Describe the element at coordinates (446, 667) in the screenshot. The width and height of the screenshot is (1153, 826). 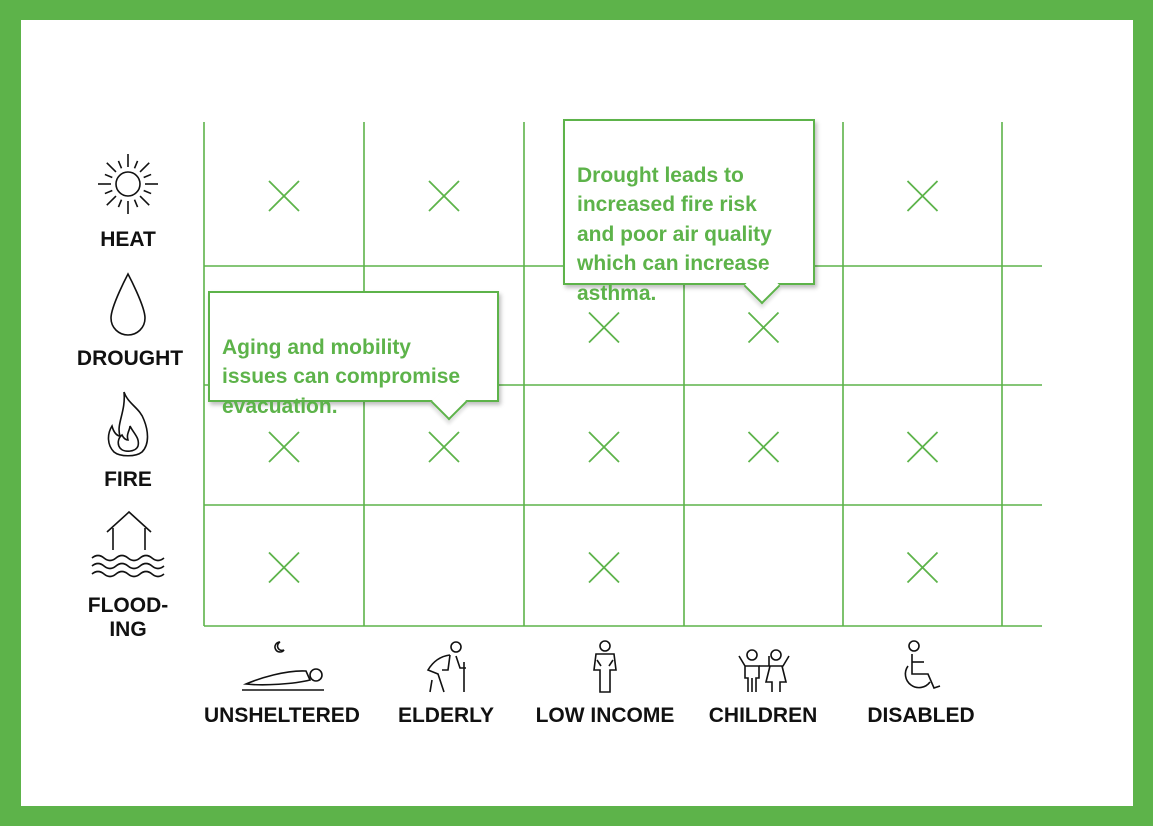
I see `elderly-person-icon` at that location.